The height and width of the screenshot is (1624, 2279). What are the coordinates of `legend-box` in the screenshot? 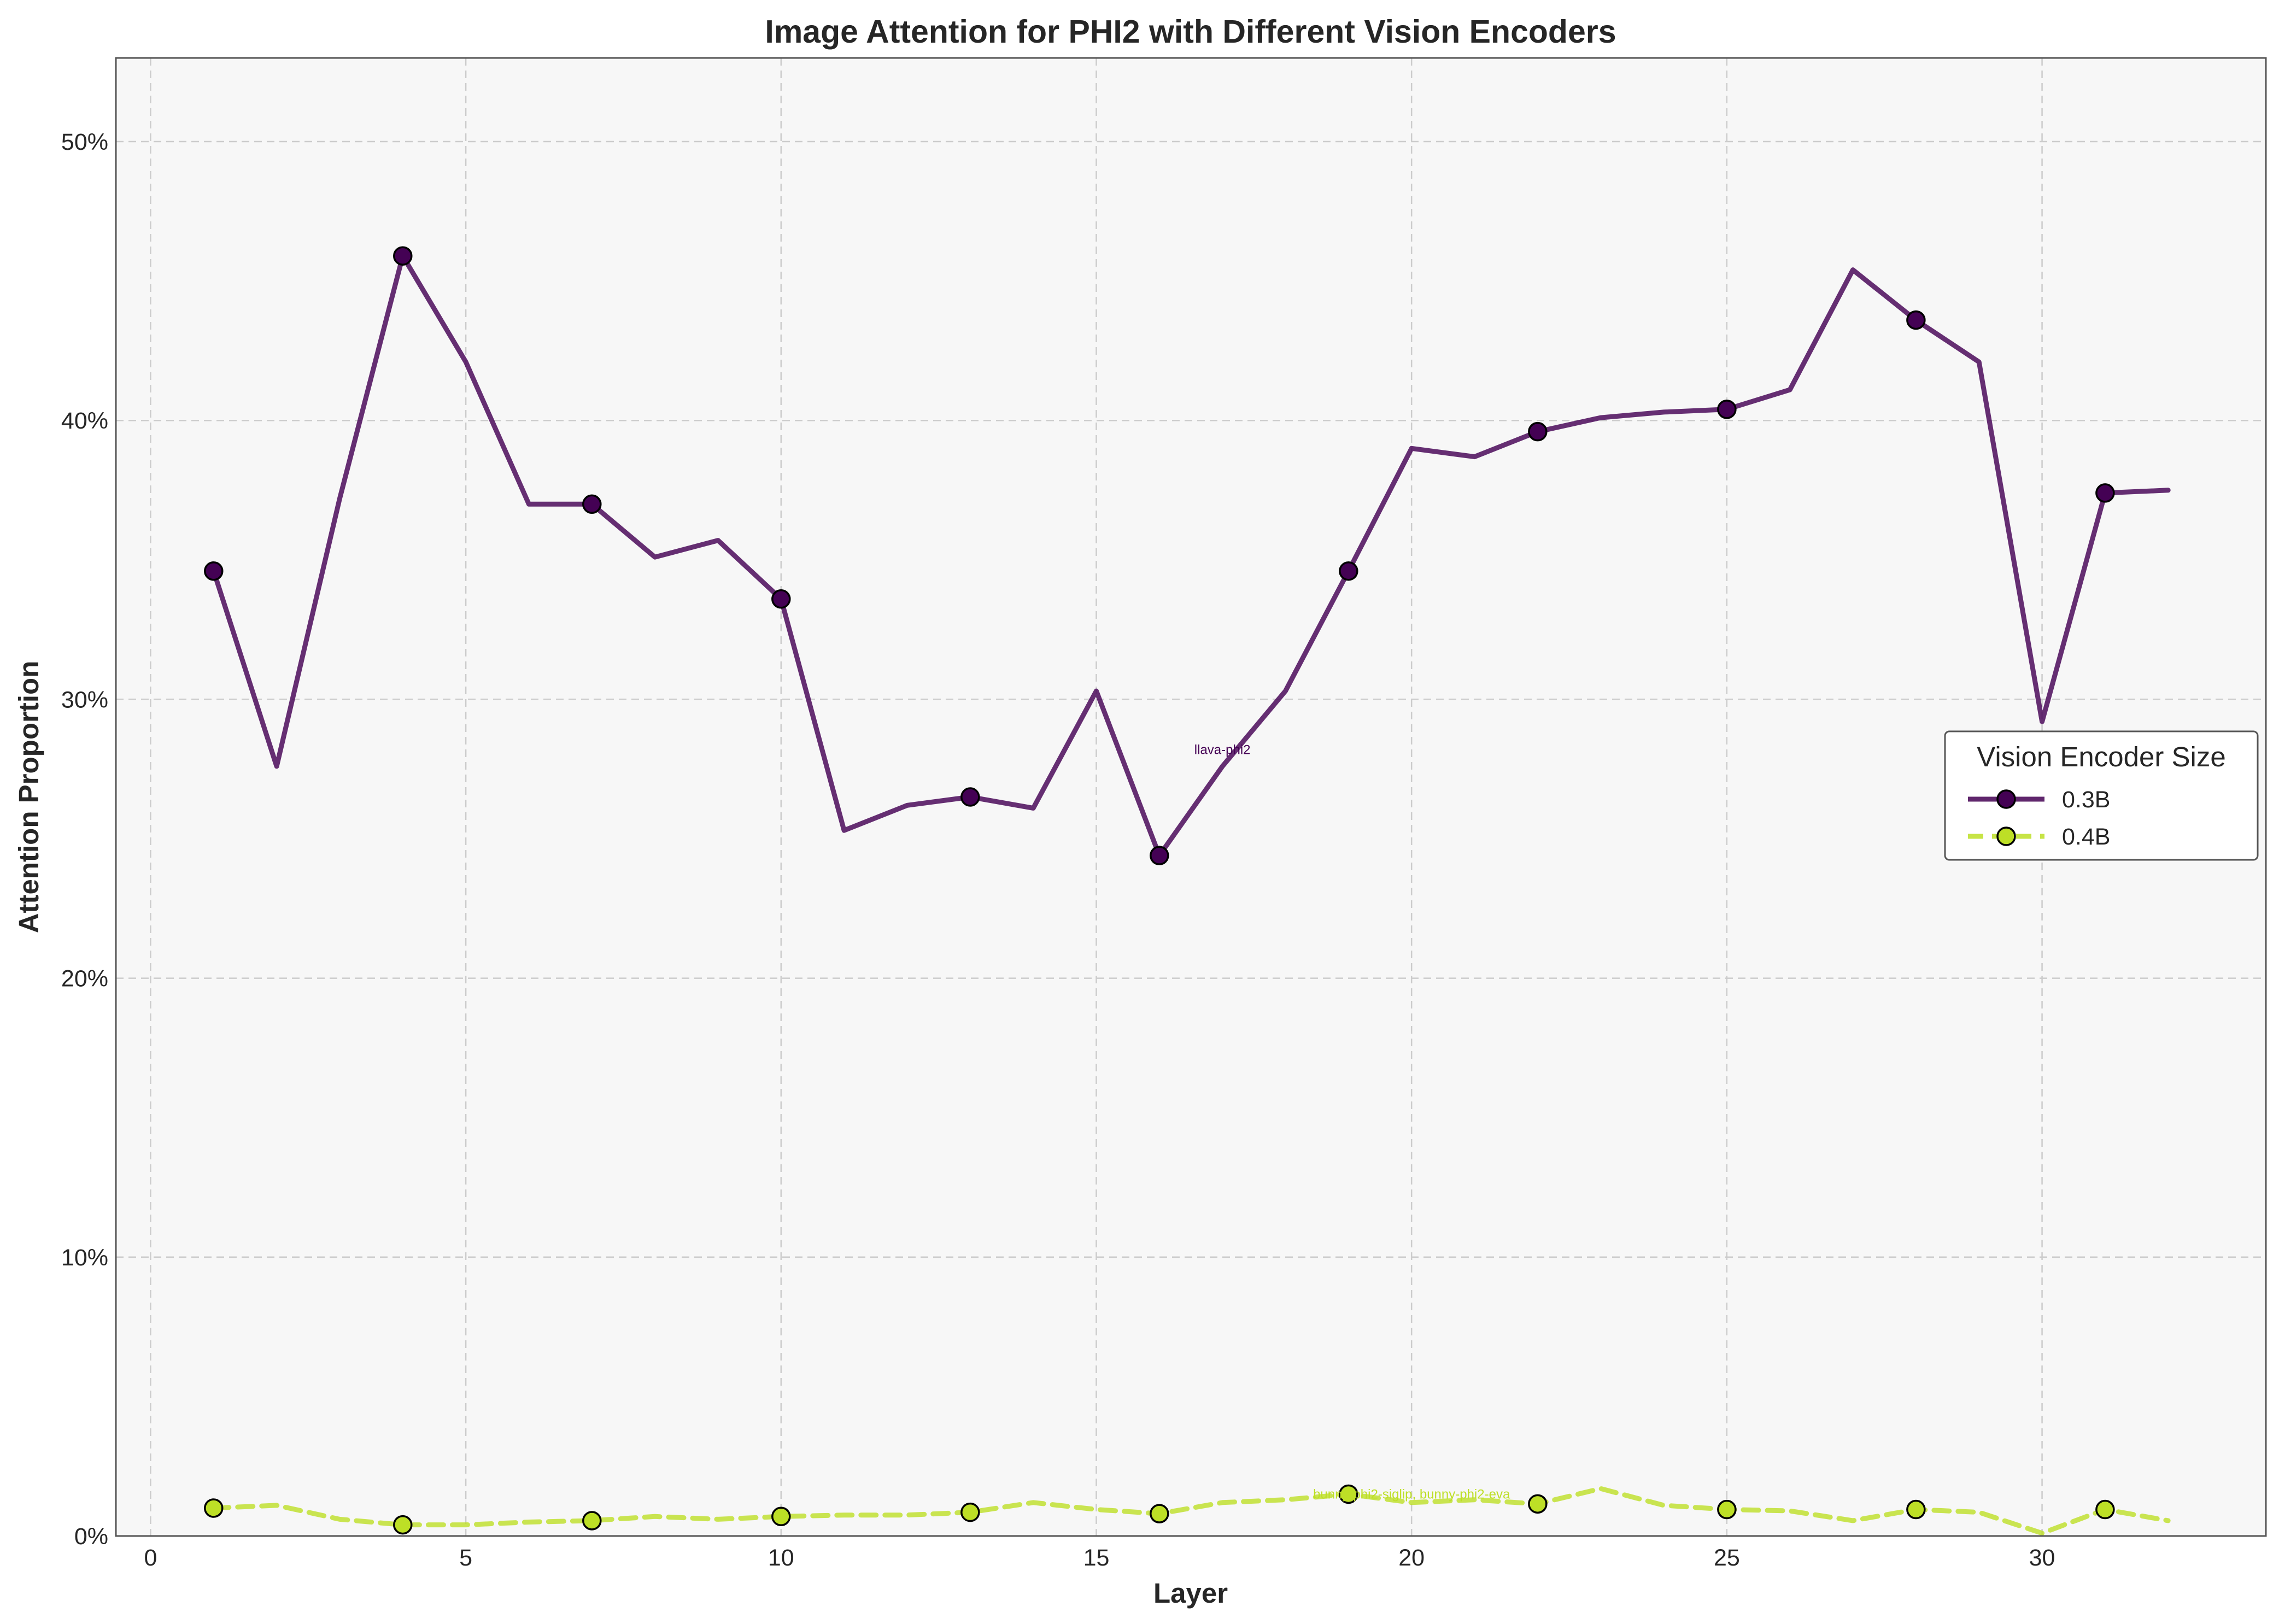 It's located at (2101, 795).